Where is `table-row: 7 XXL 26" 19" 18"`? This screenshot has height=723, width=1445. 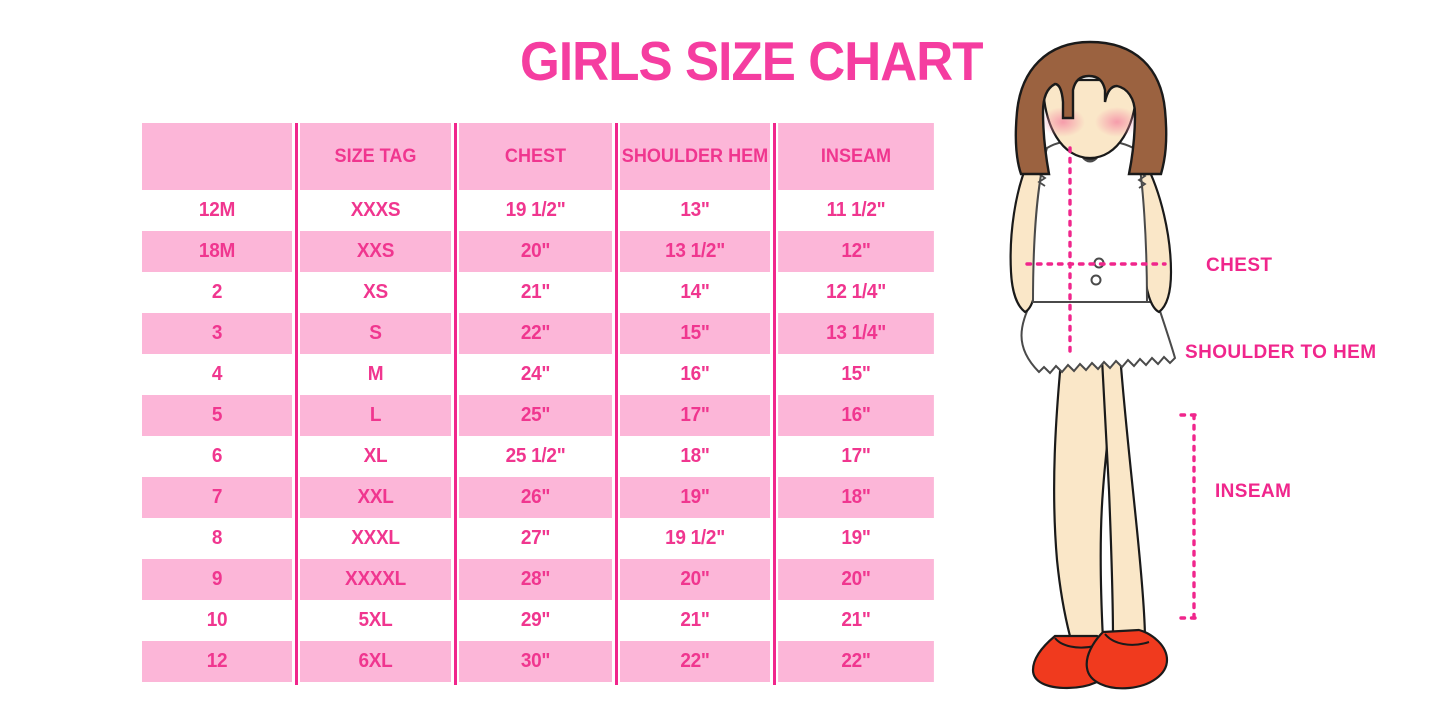 table-row: 7 XXL 26" 19" 18" is located at coordinates (538, 497).